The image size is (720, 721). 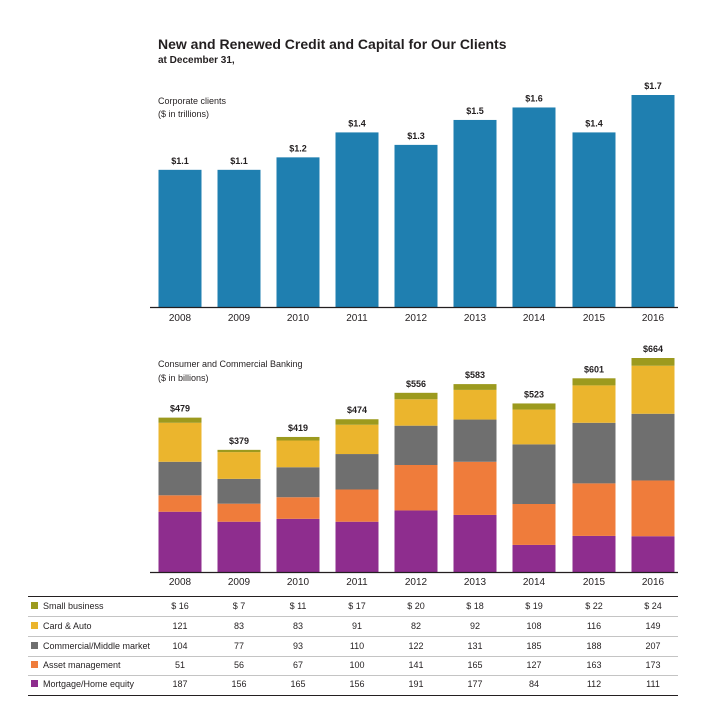 What do you see at coordinates (594, 382) in the screenshot?
I see `segment-small_business-2015` at bounding box center [594, 382].